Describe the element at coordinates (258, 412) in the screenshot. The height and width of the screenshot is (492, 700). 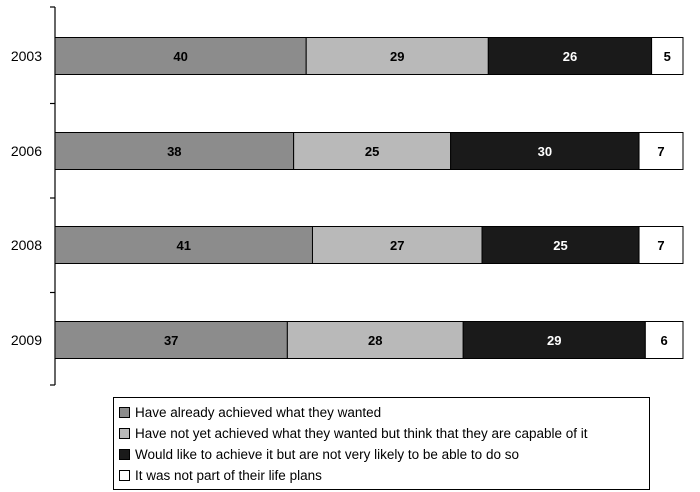
I see `legend-label: Have already achieved what they wanted` at that location.